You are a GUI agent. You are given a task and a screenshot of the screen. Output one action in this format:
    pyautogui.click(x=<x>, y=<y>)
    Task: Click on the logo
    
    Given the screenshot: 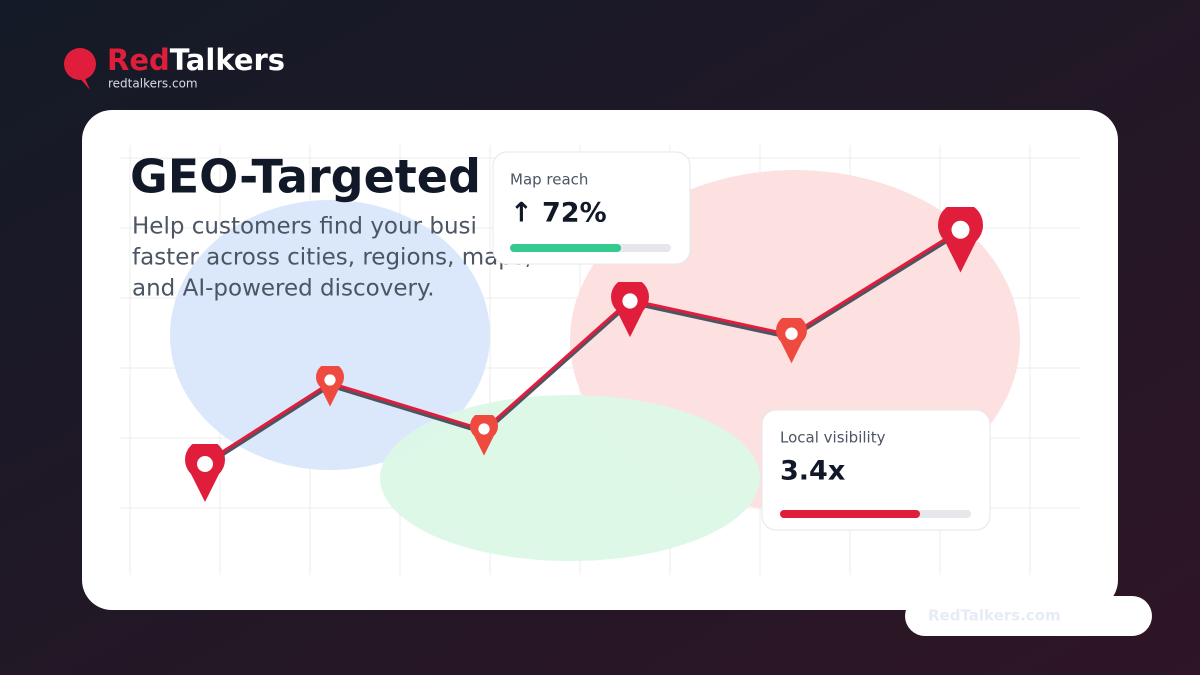 What is the action you would take?
    pyautogui.click(x=80, y=69)
    